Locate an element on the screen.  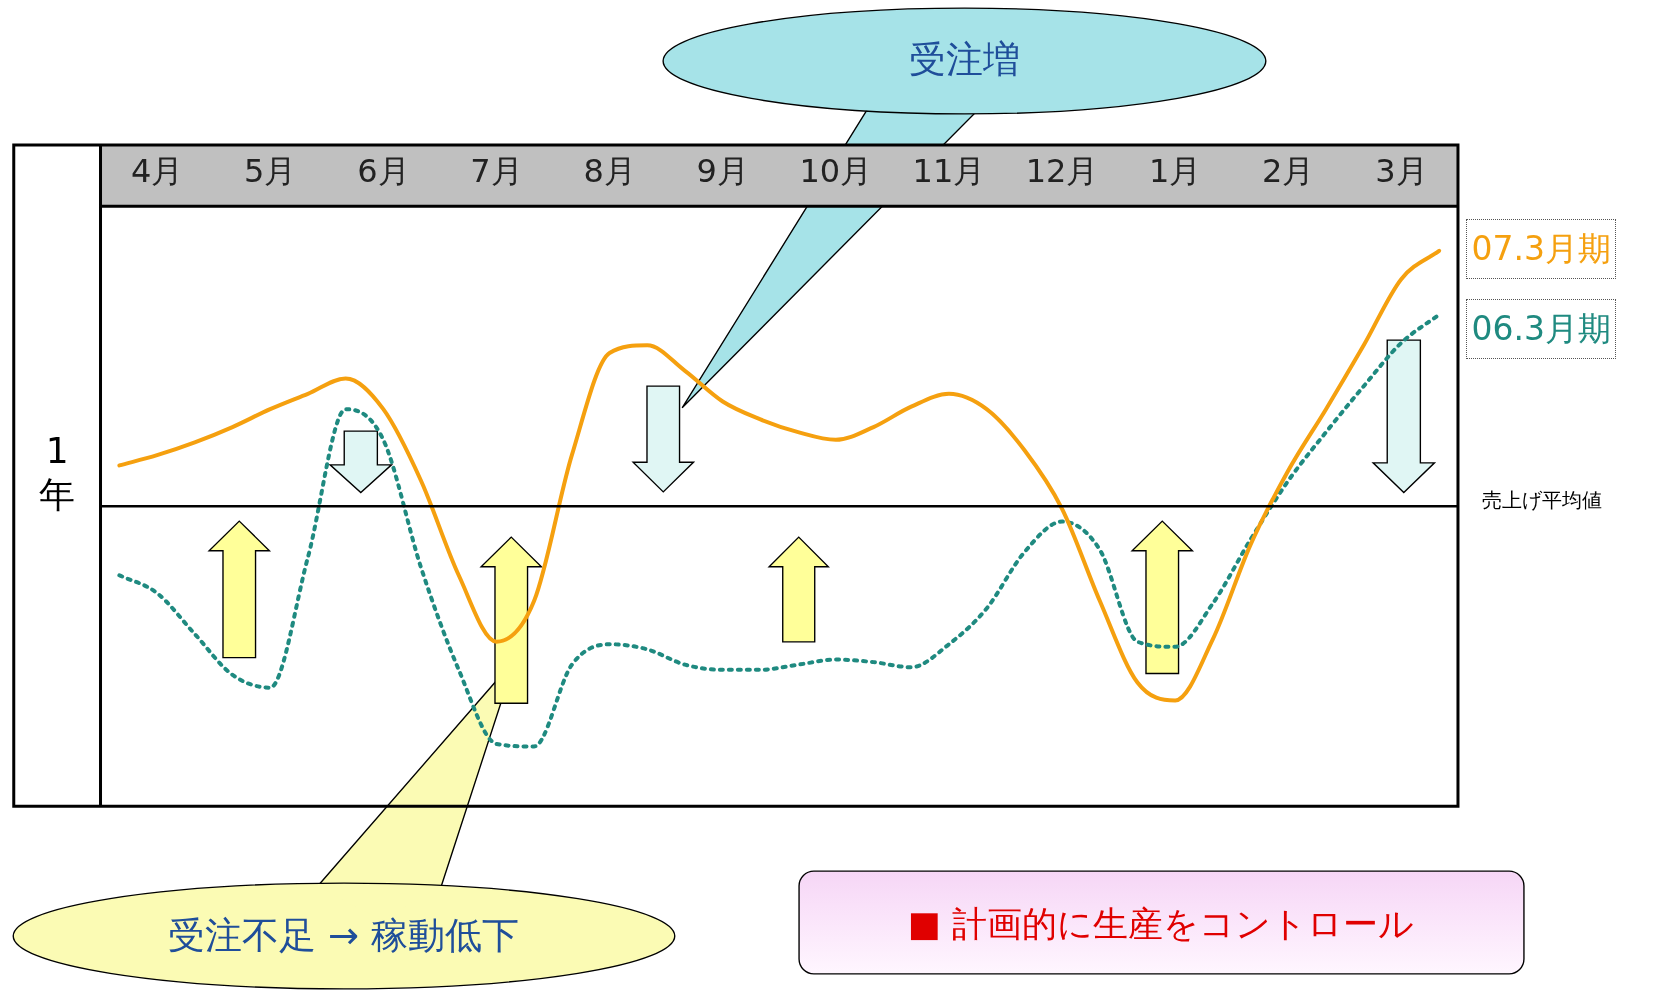
x-tick-label: 3月 is located at coordinates (1401, 171).